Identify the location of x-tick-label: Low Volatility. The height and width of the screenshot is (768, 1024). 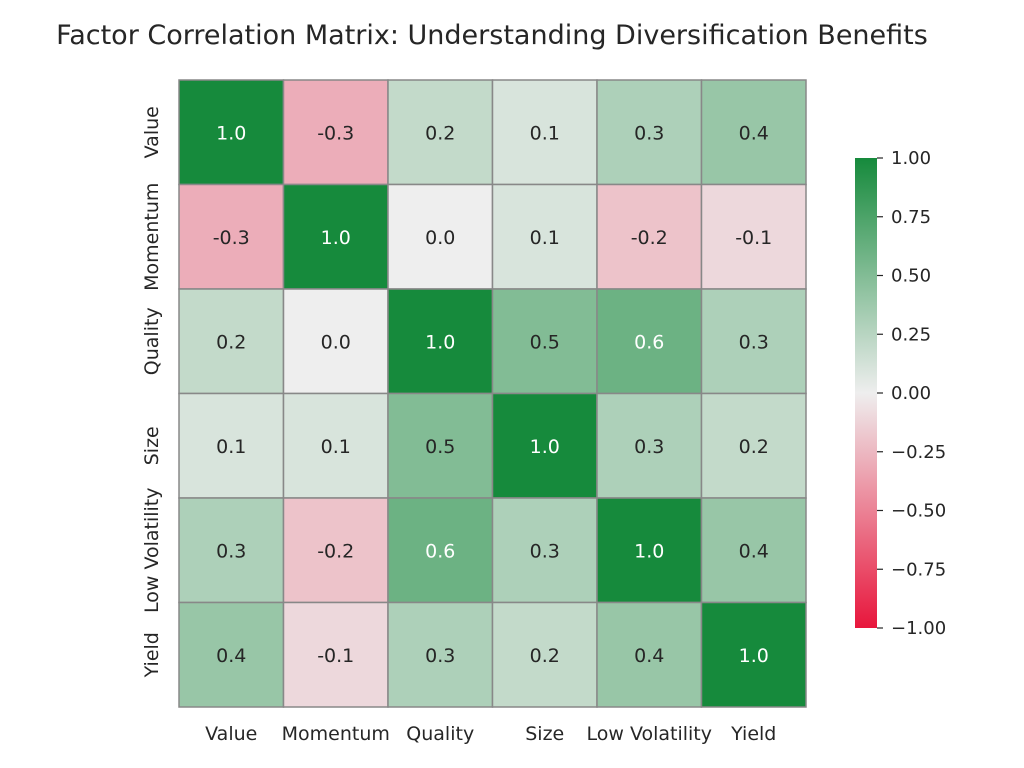
(649, 734).